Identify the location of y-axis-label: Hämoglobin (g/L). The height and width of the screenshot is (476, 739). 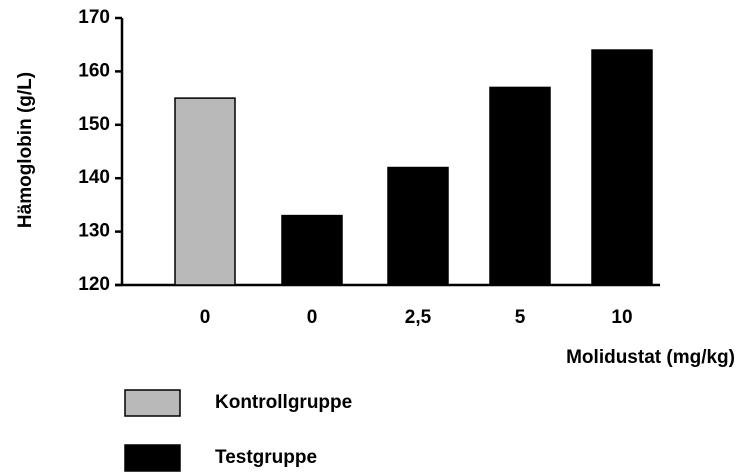
(25, 150).